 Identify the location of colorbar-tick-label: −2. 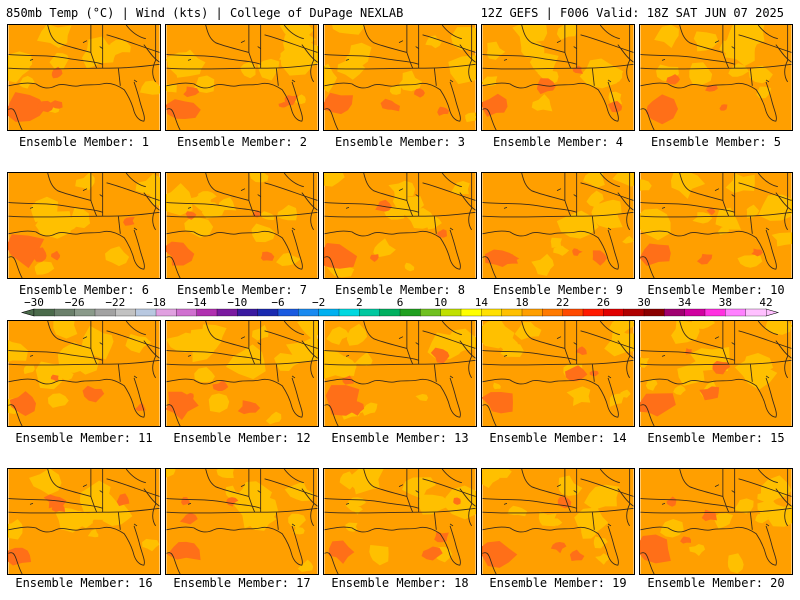
(318, 303).